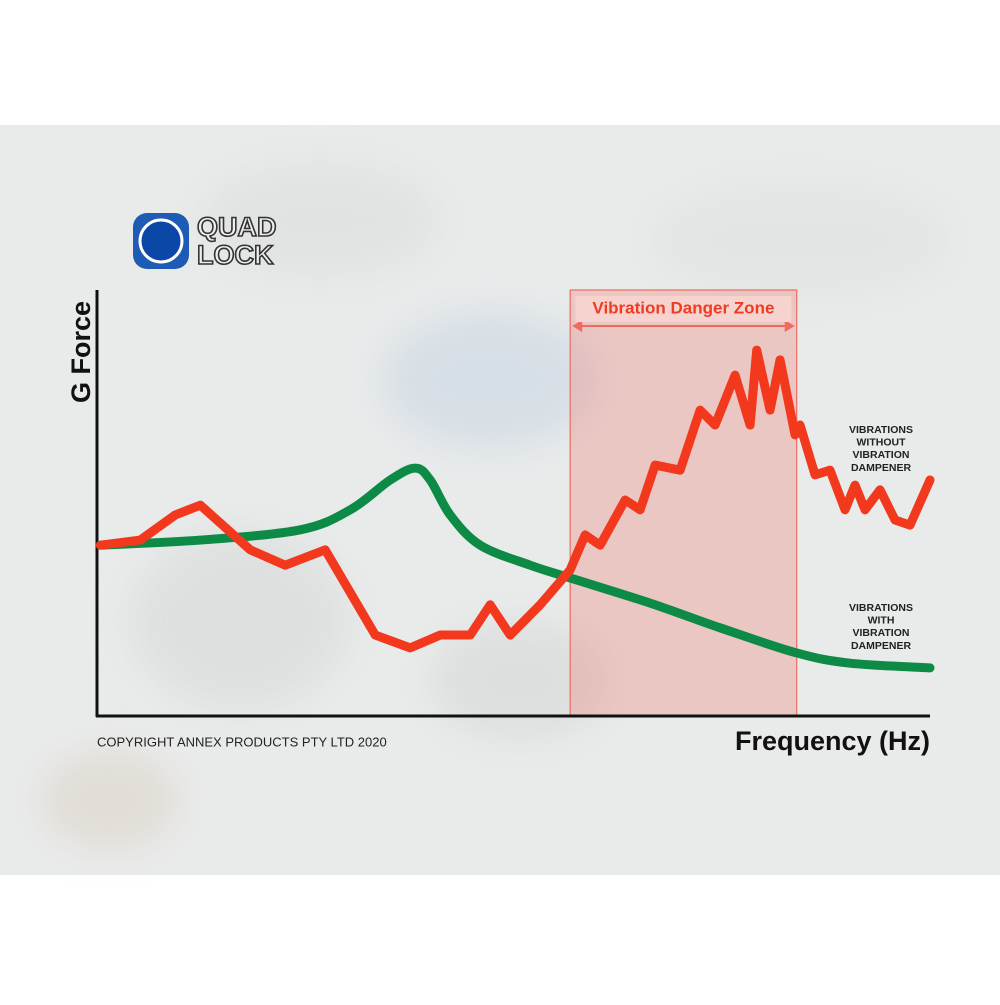 This screenshot has height=1005, width=1000. I want to click on danger-zone, so click(683, 503).